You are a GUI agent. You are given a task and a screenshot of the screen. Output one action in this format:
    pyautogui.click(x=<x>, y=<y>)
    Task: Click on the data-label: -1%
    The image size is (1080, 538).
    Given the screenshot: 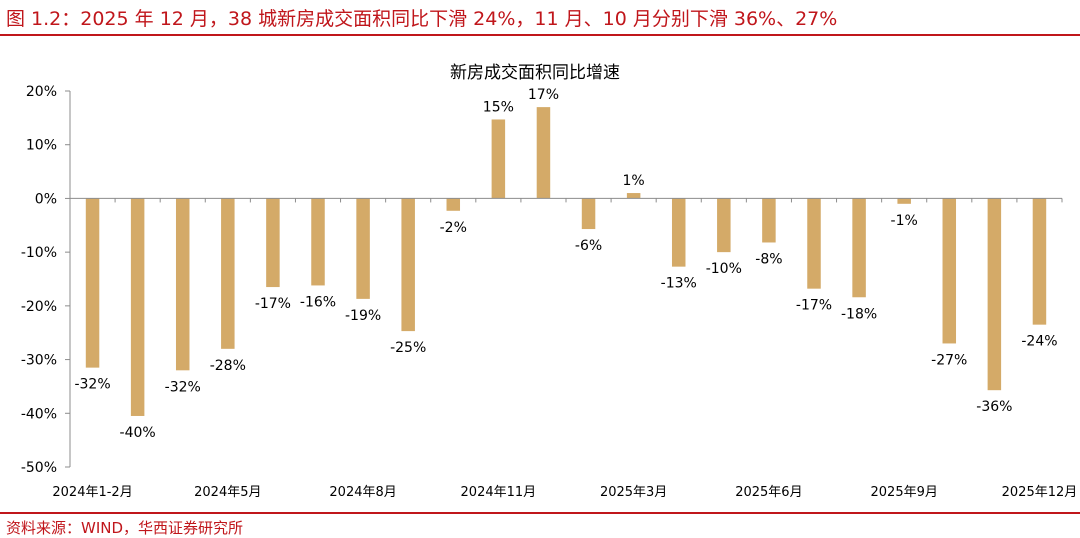 What is the action you would take?
    pyautogui.click(x=904, y=221)
    